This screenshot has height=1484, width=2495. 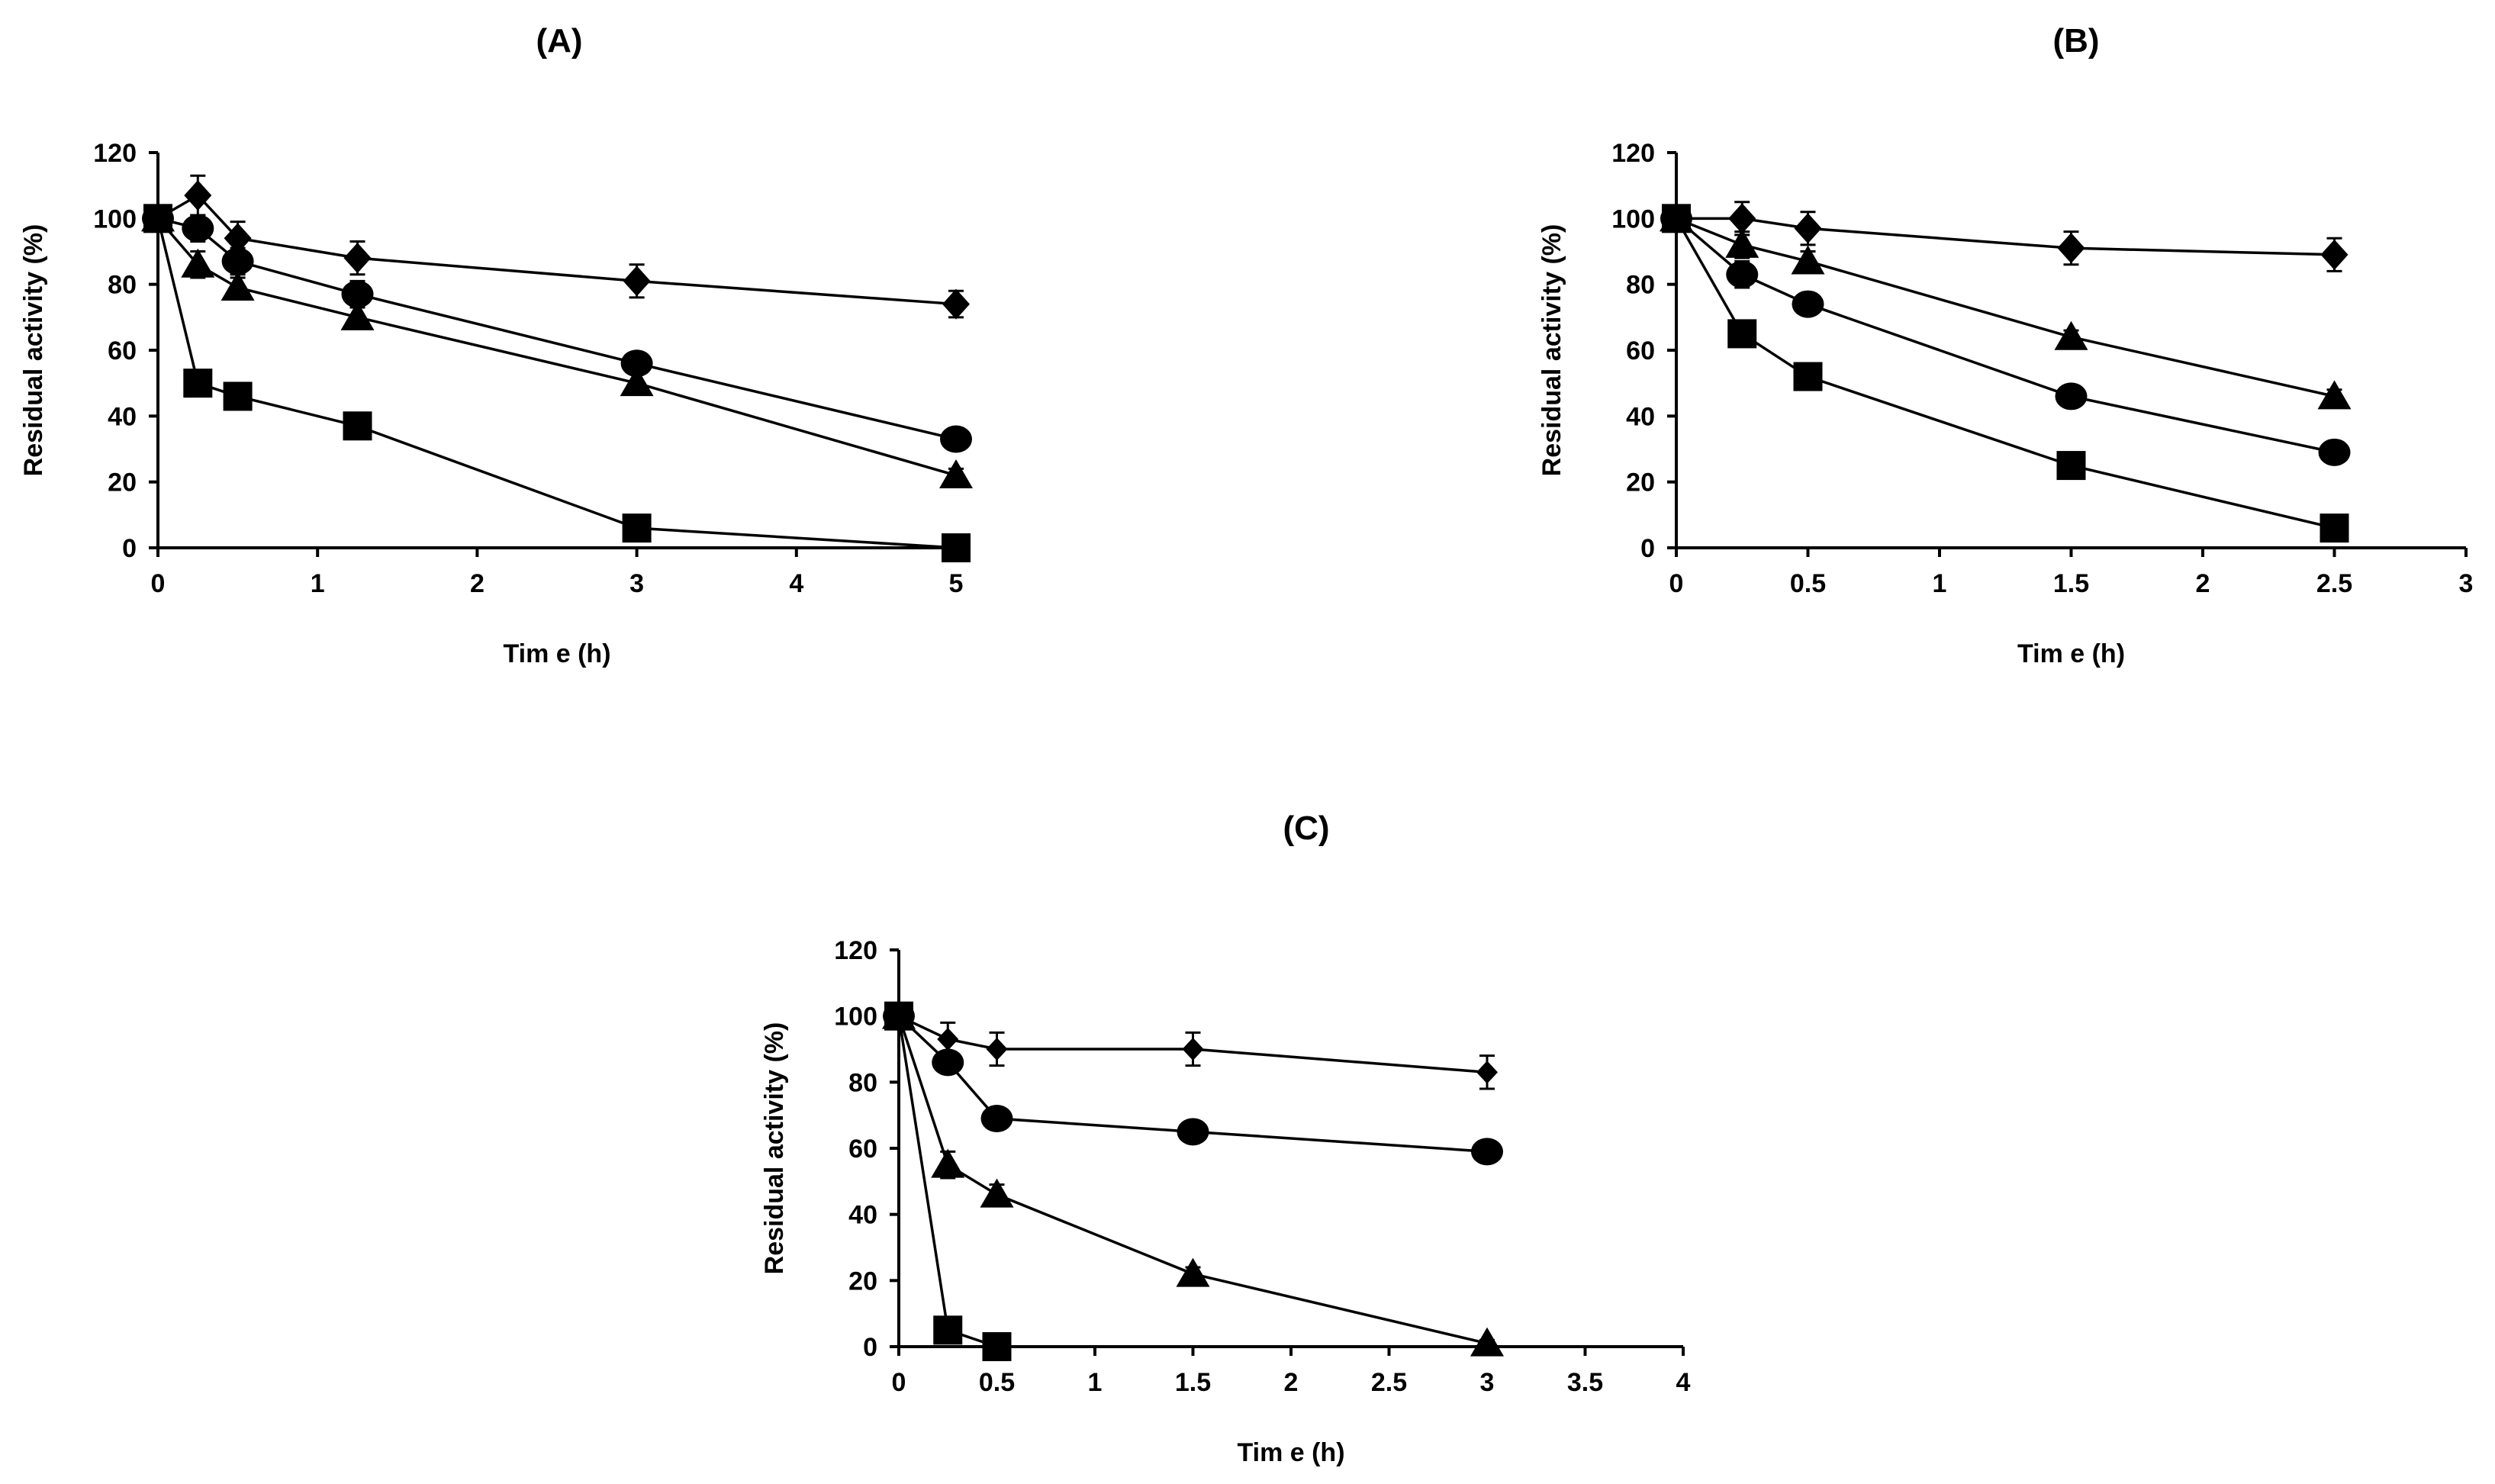 I want to click on series-line-diamond, so click(x=557, y=249).